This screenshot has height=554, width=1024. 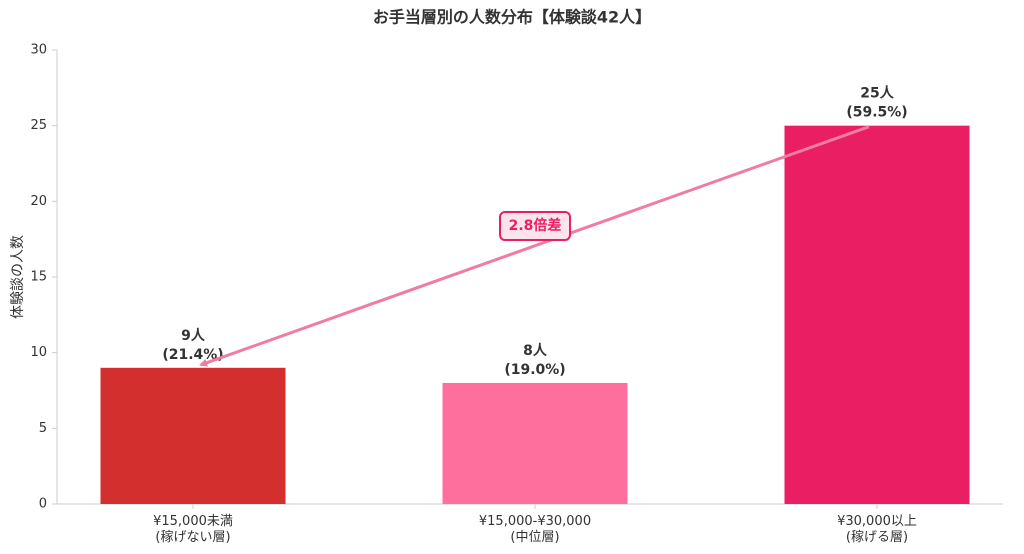 What do you see at coordinates (38, 50) in the screenshot?
I see `y-tick-label: 30` at bounding box center [38, 50].